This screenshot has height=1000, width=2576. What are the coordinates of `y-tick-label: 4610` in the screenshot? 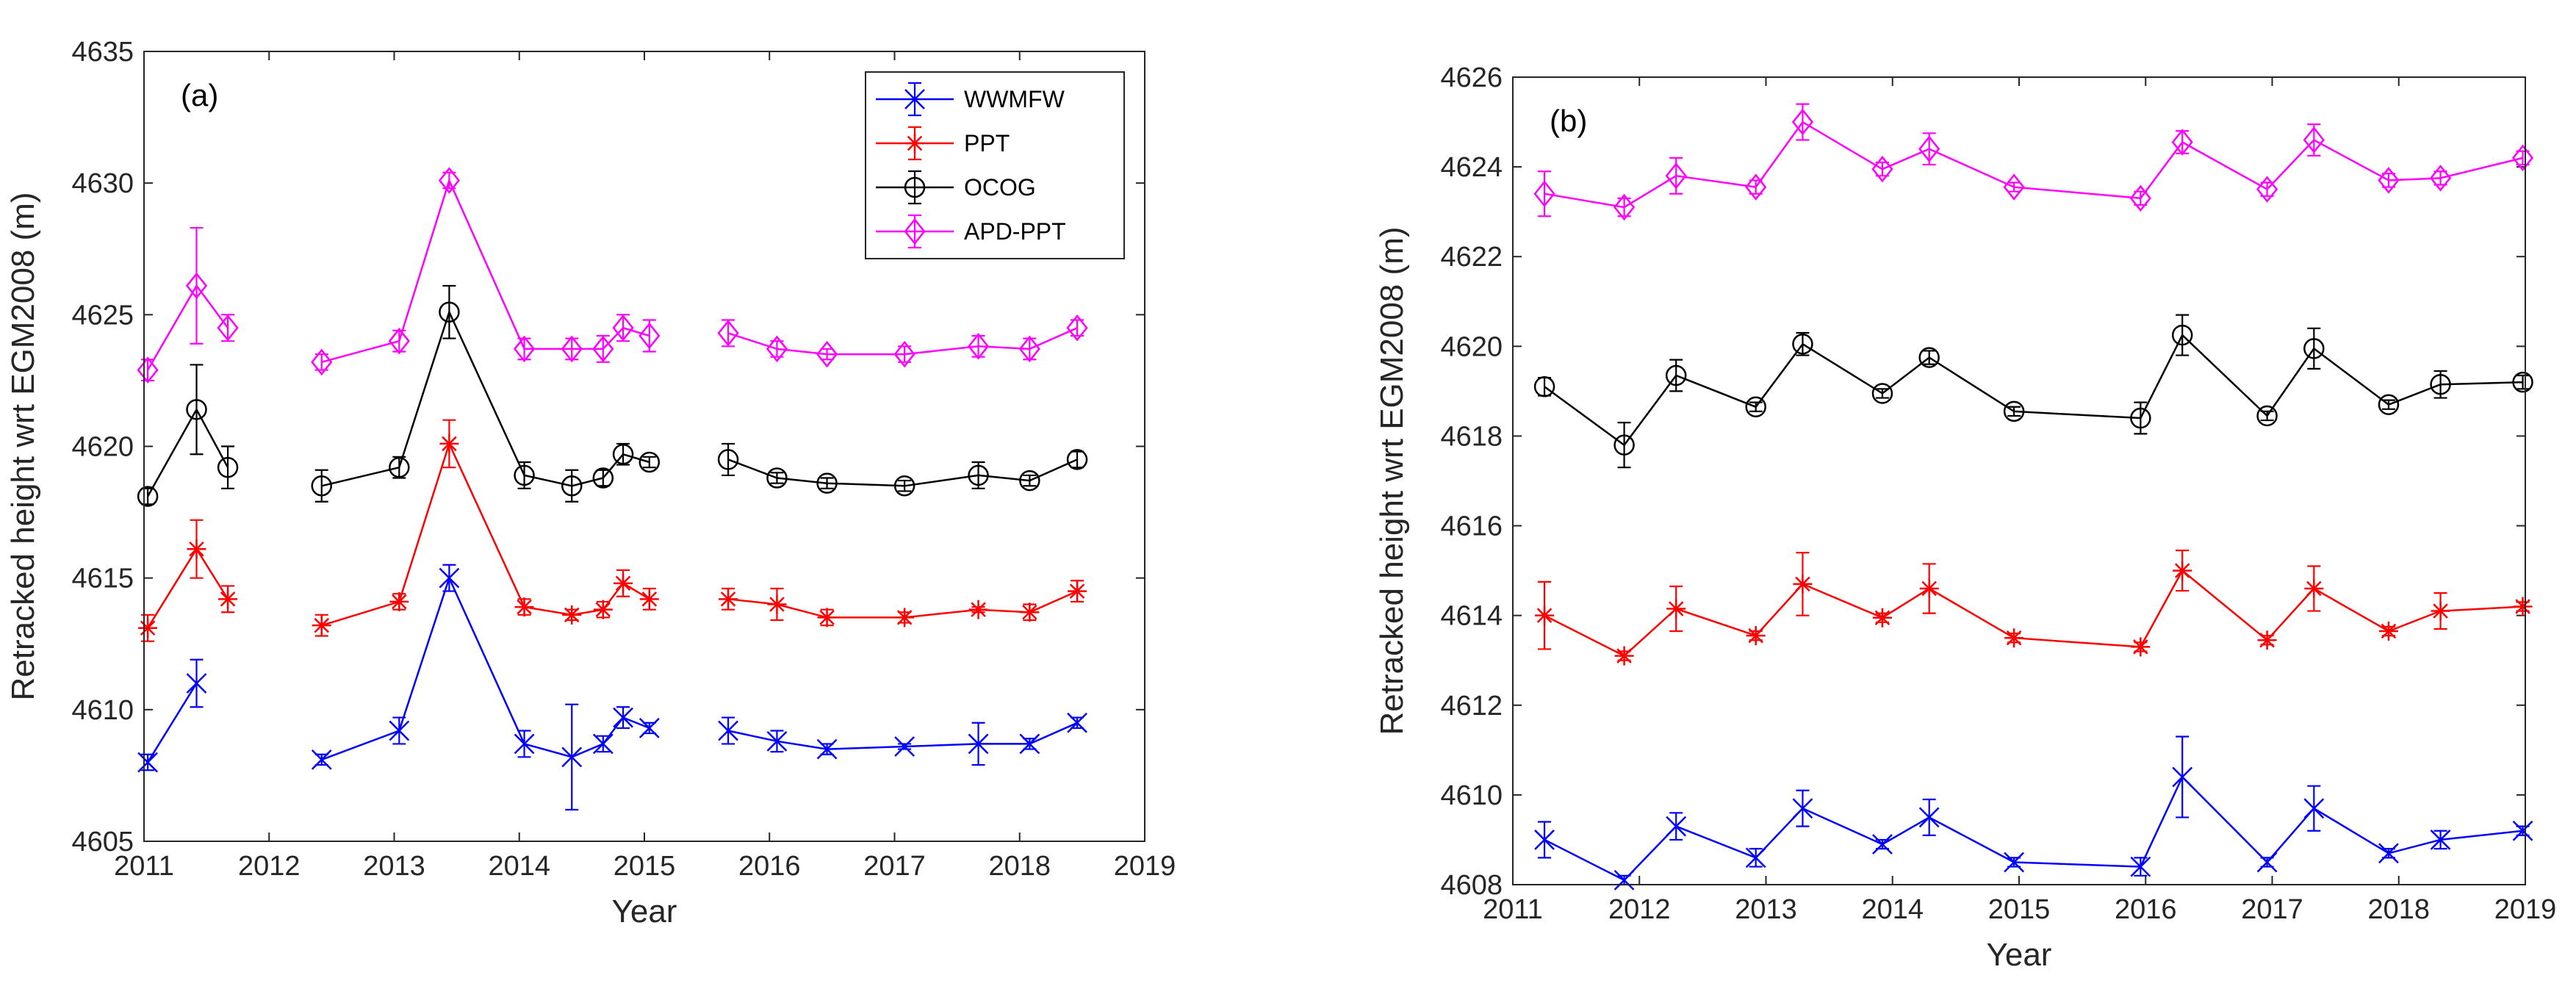 It's located at (102, 710).